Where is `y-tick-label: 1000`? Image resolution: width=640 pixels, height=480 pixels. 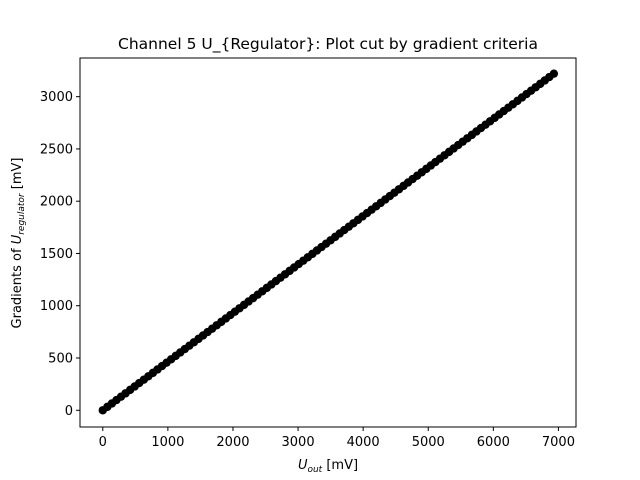 y-tick-label: 1000 is located at coordinates (56, 306).